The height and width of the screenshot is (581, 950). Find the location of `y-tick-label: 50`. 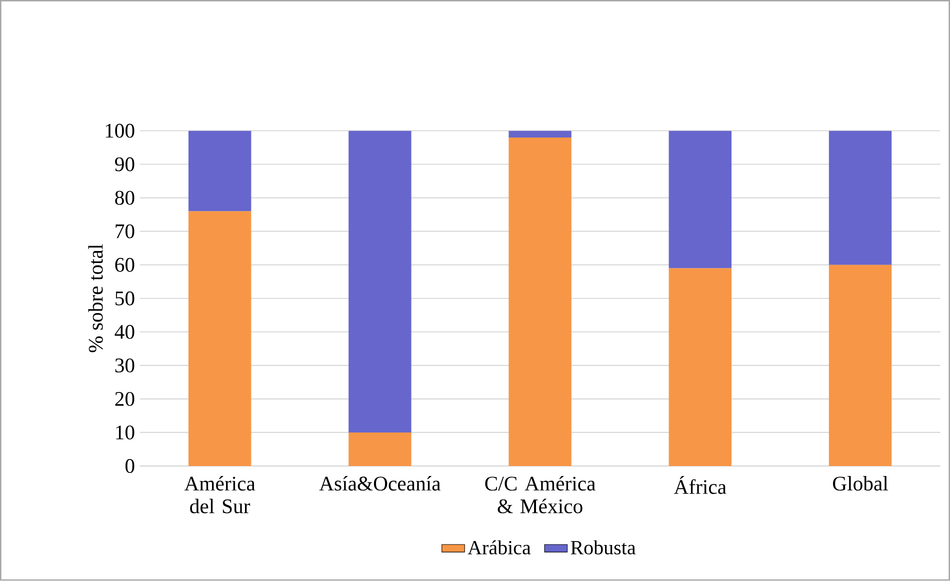

y-tick-label: 50 is located at coordinates (125, 299).